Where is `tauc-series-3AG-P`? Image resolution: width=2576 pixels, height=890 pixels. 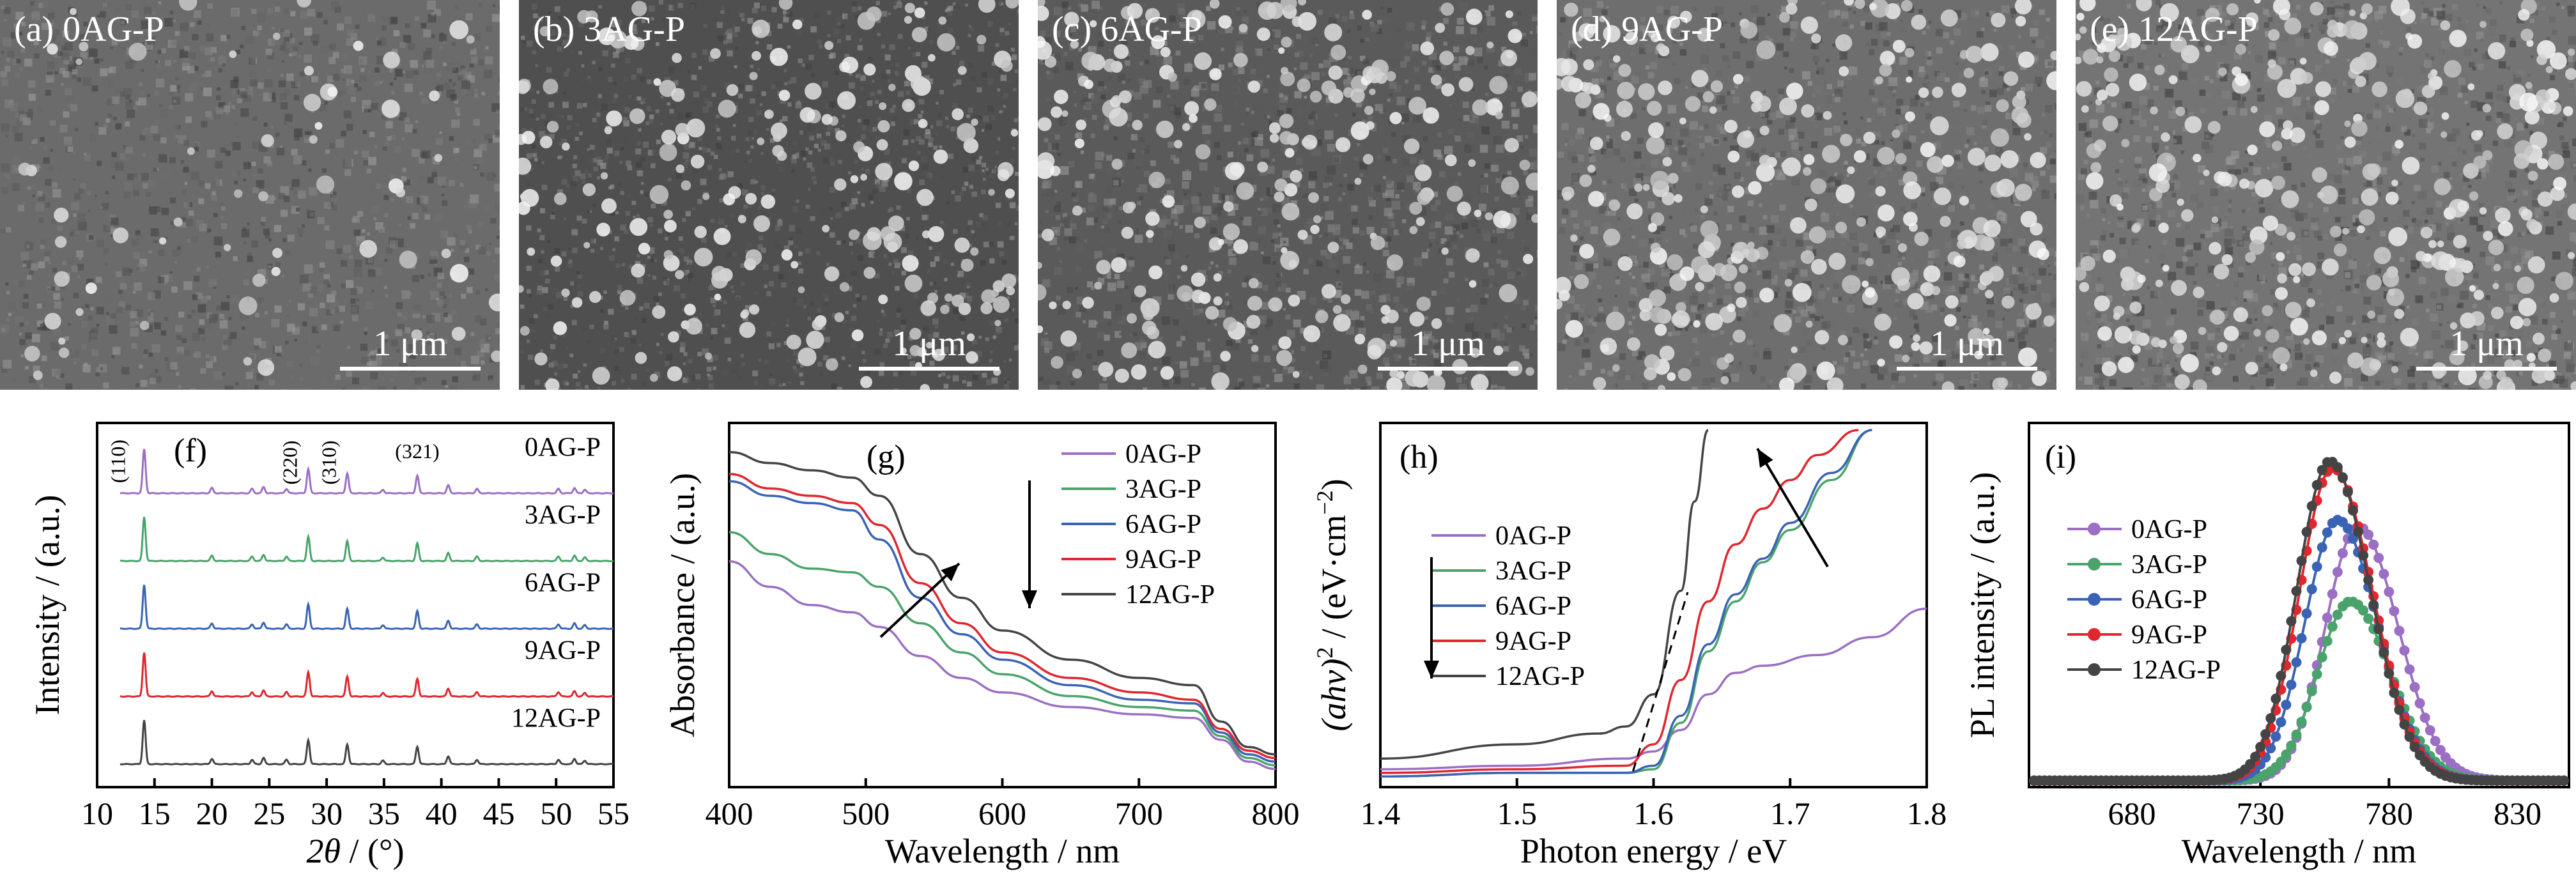
tauc-series-3AG-P is located at coordinates (1626, 603).